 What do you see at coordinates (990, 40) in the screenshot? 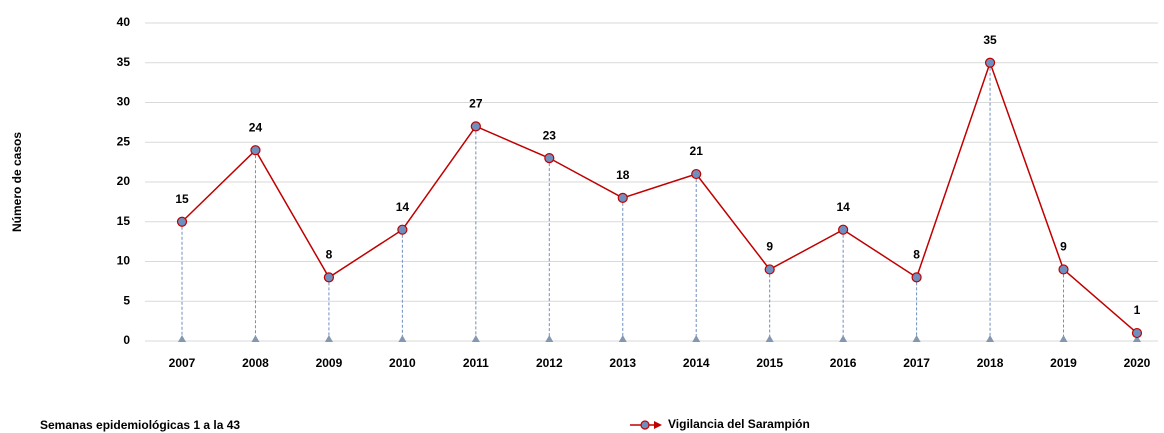
I see `data-label: 35` at bounding box center [990, 40].